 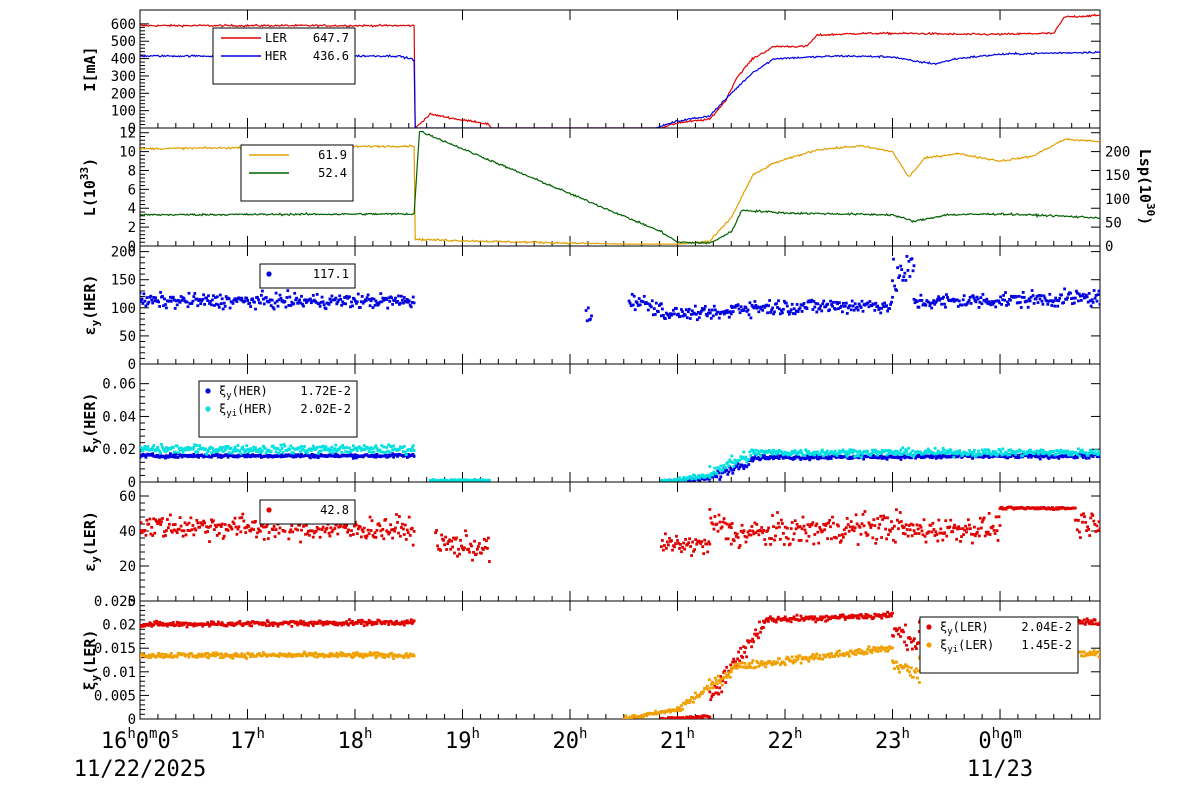 I want to click on y-axis-label-exp: 33, so click(x=84, y=173).